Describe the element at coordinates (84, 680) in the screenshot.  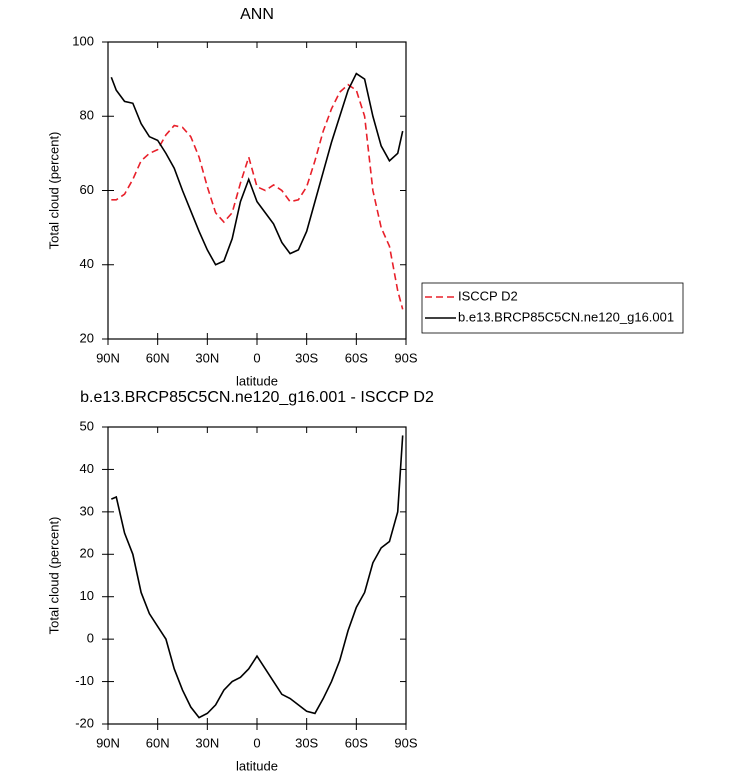
I see `y-tick-label: -10` at that location.